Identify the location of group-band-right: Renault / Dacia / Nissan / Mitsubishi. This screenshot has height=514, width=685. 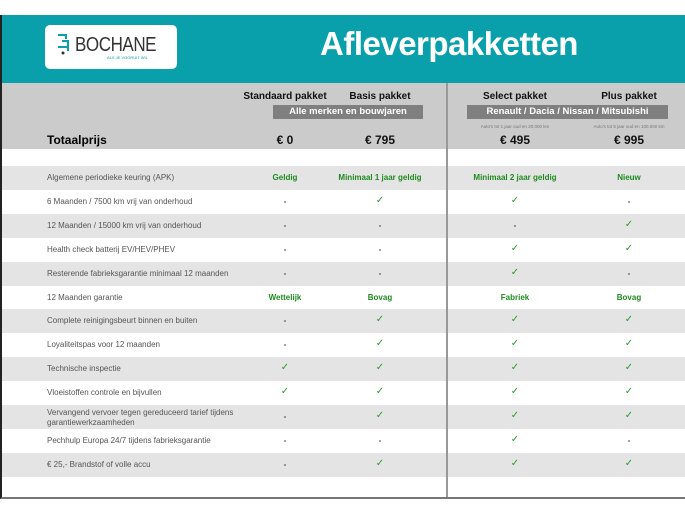
(567, 112).